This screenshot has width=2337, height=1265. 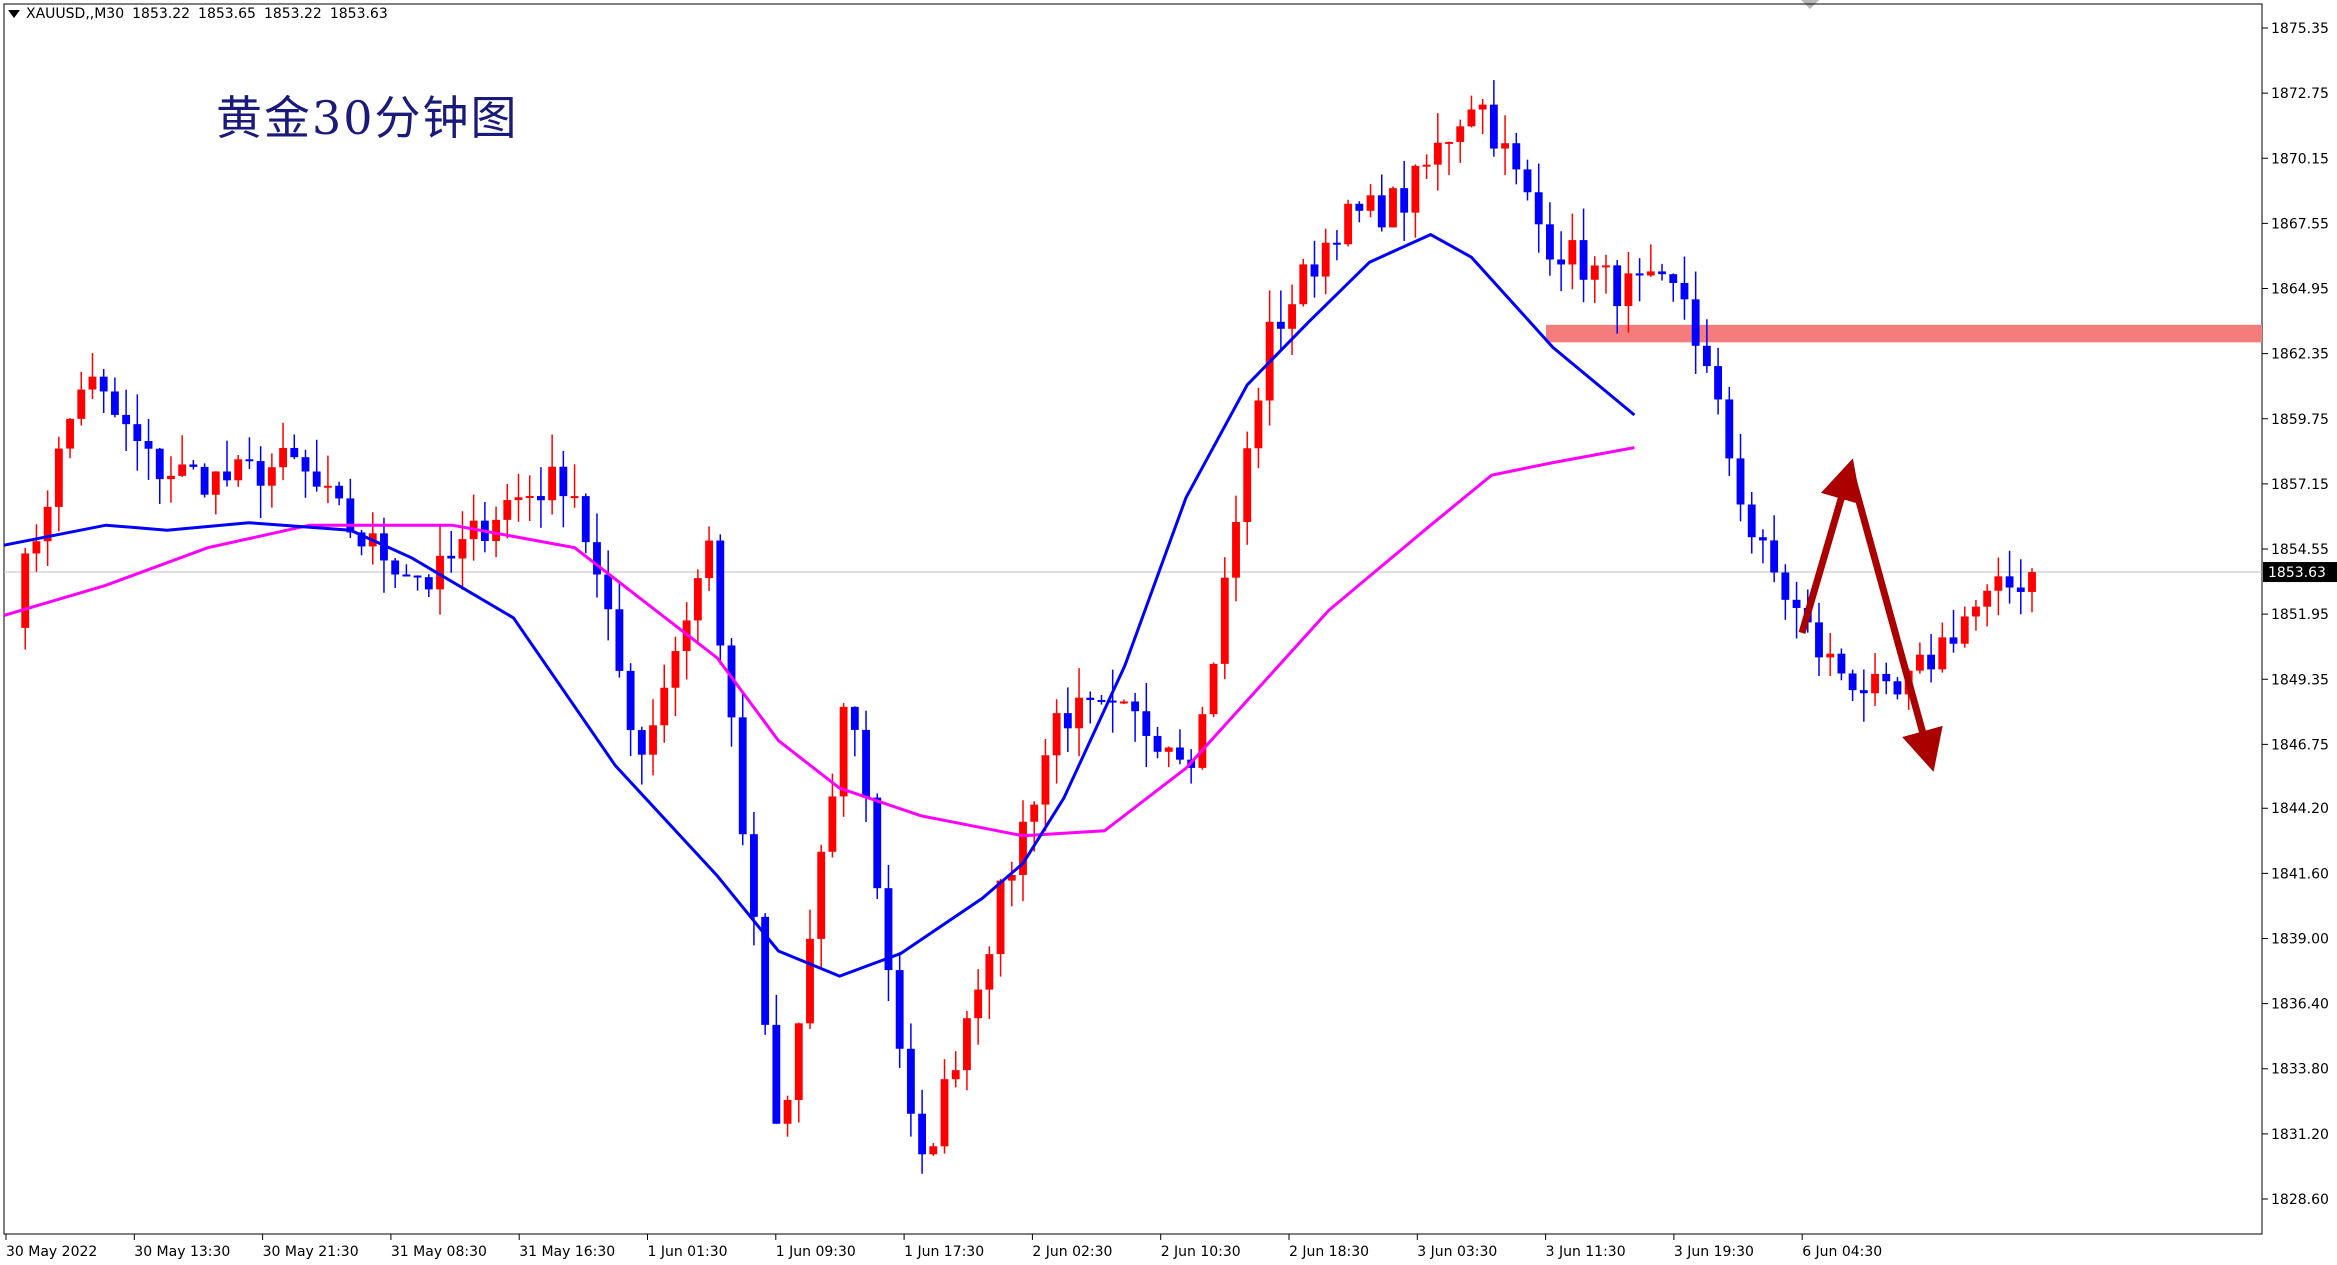 What do you see at coordinates (2300, 1070) in the screenshot?
I see `y-tick-label: 1833.80` at bounding box center [2300, 1070].